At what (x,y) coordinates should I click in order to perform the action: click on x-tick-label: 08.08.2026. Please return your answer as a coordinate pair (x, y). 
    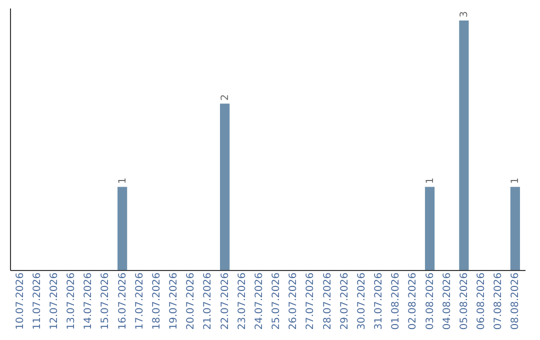
    Looking at the image, I should click on (516, 301).